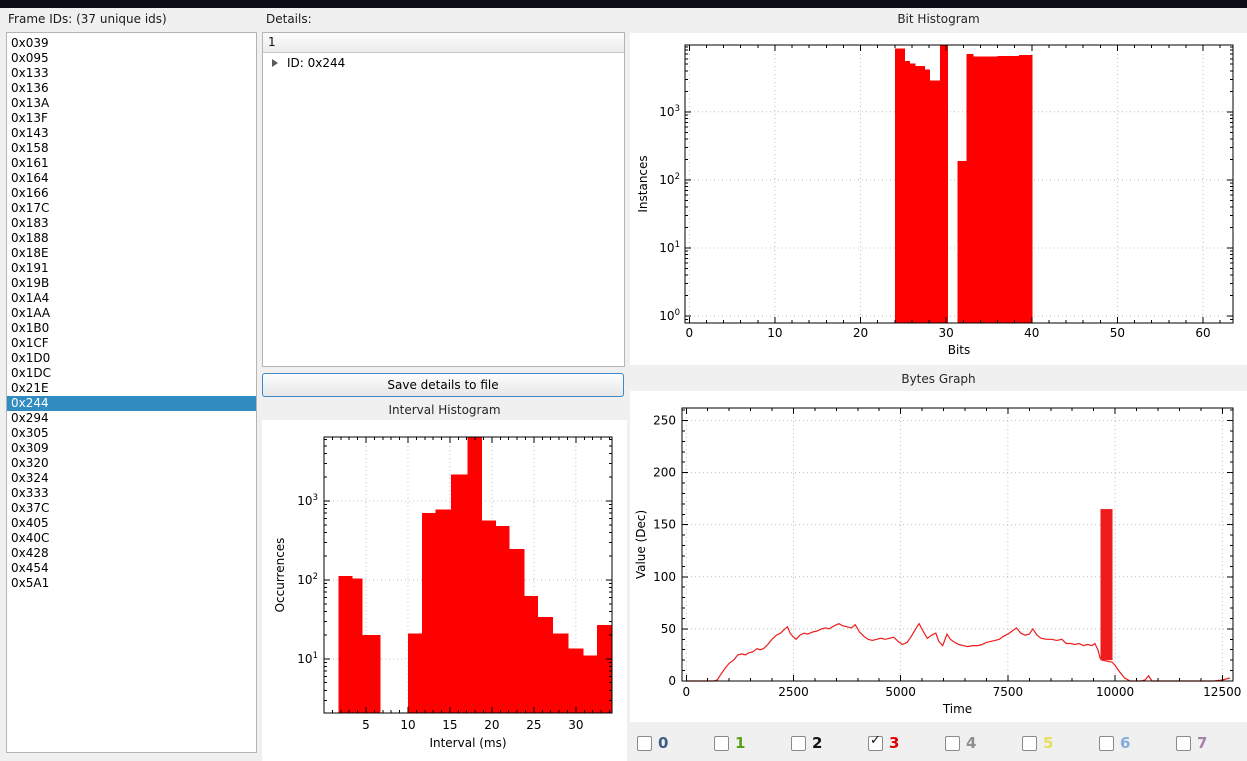 The image size is (1247, 761). What do you see at coordinates (31, 373) in the screenshot?
I see `list-item: 0x1DC` at bounding box center [31, 373].